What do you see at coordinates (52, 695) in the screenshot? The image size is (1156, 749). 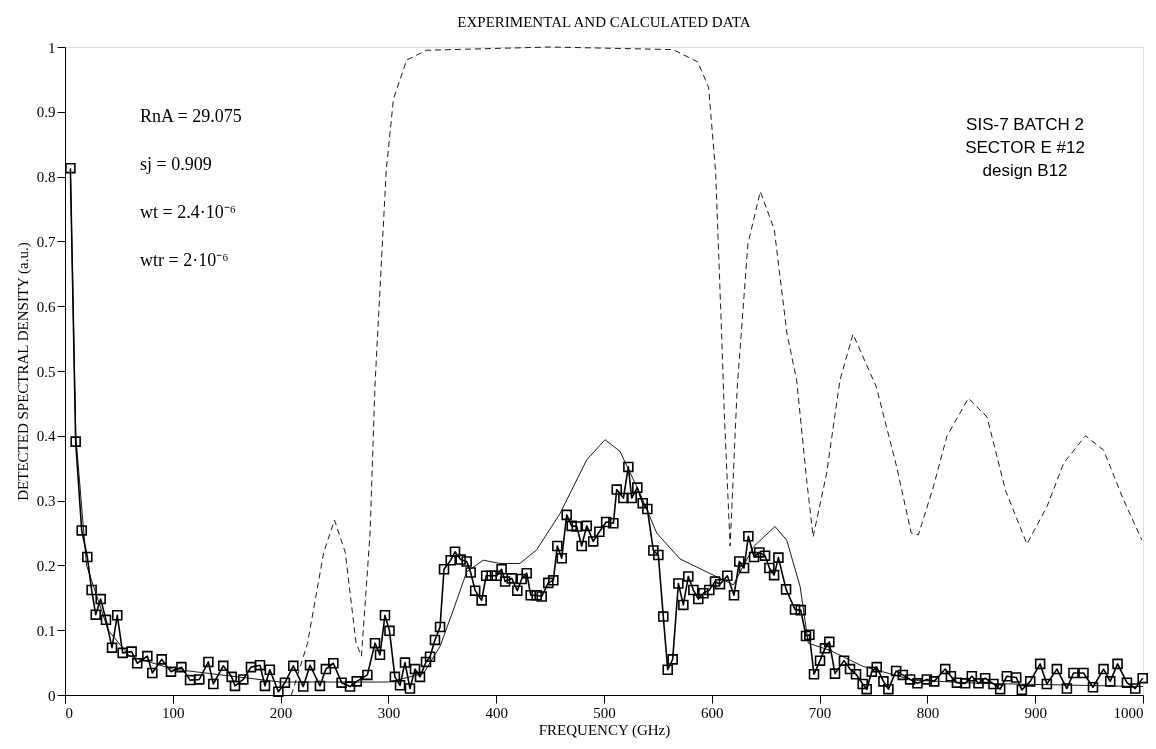 I see `y-tick-label: 0` at bounding box center [52, 695].